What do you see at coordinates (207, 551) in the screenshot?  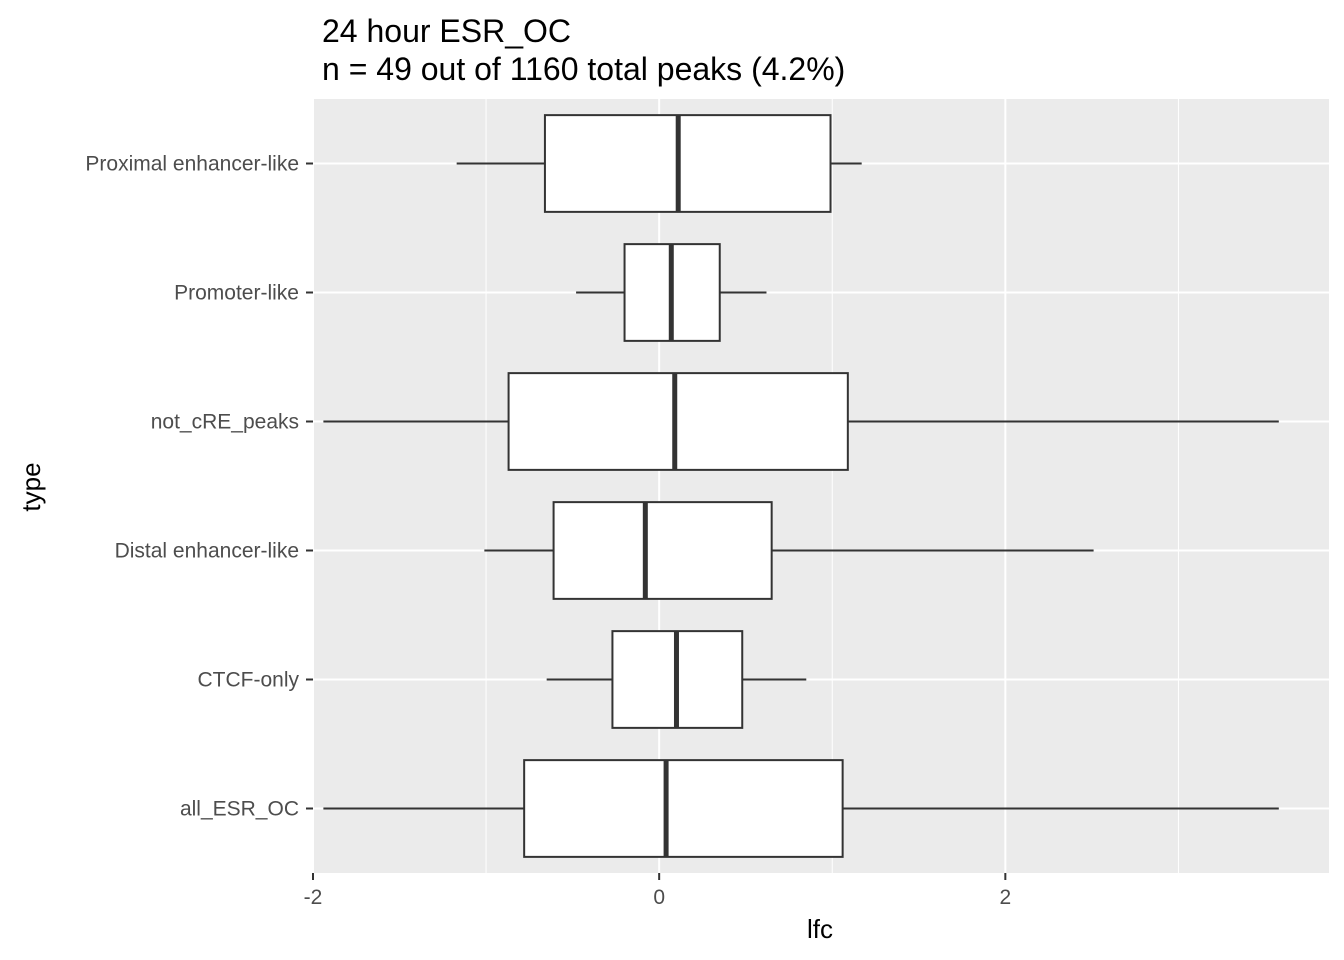 I see `y-tick-label: Distal enhancer-like` at bounding box center [207, 551].